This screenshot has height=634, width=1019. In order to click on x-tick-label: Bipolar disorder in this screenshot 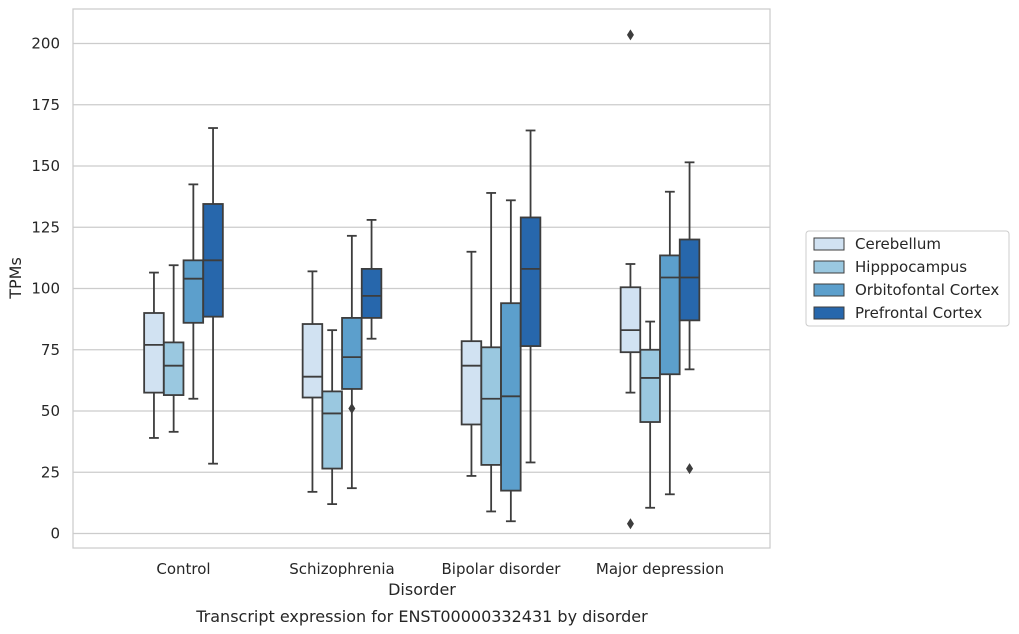, I will do `click(502, 569)`.